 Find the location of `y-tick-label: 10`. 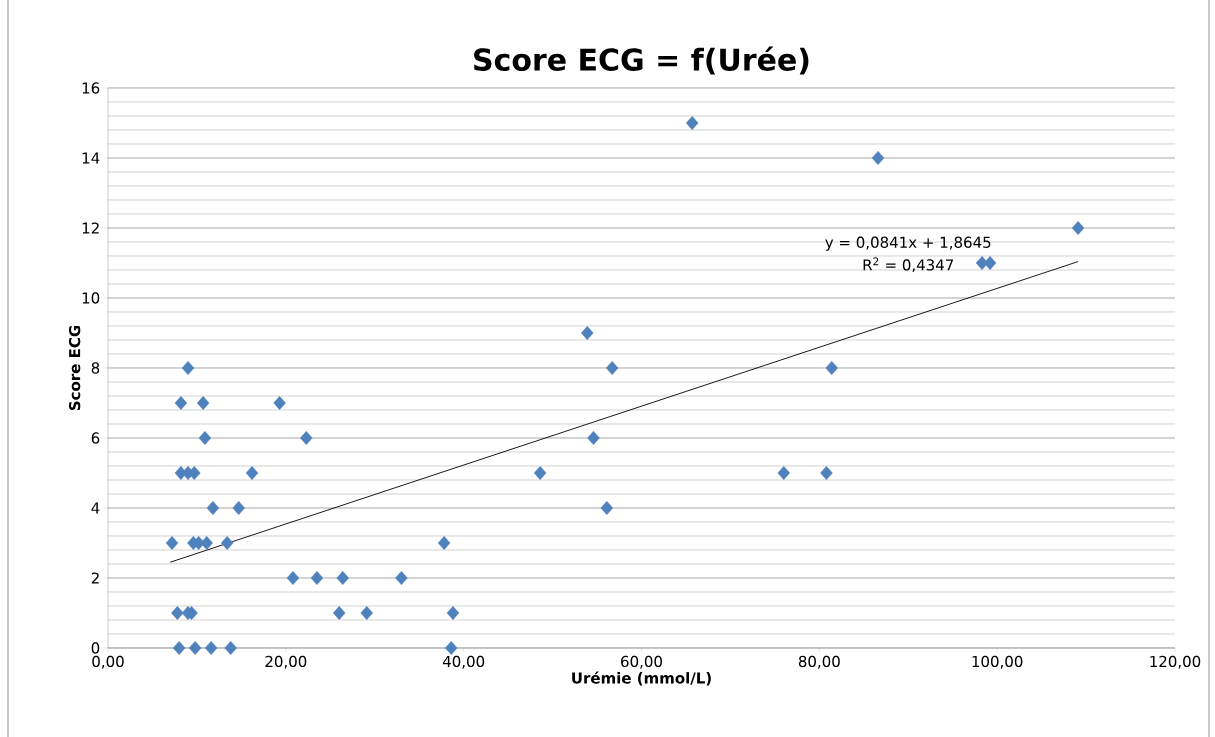

y-tick-label: 10 is located at coordinates (91, 298).